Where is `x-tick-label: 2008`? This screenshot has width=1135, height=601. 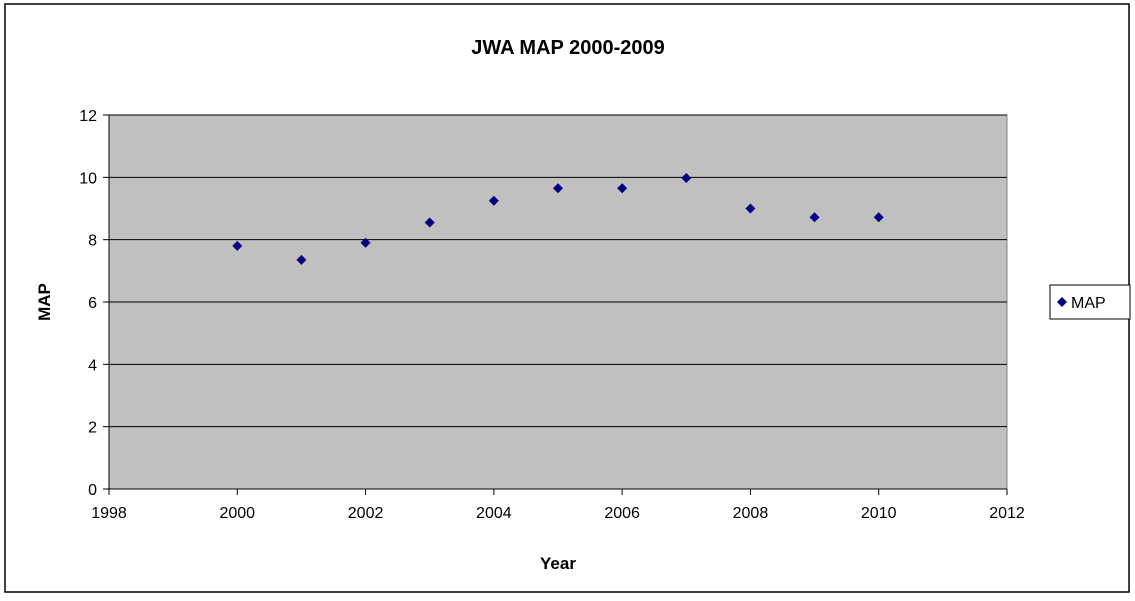
x-tick-label: 2008 is located at coordinates (751, 513).